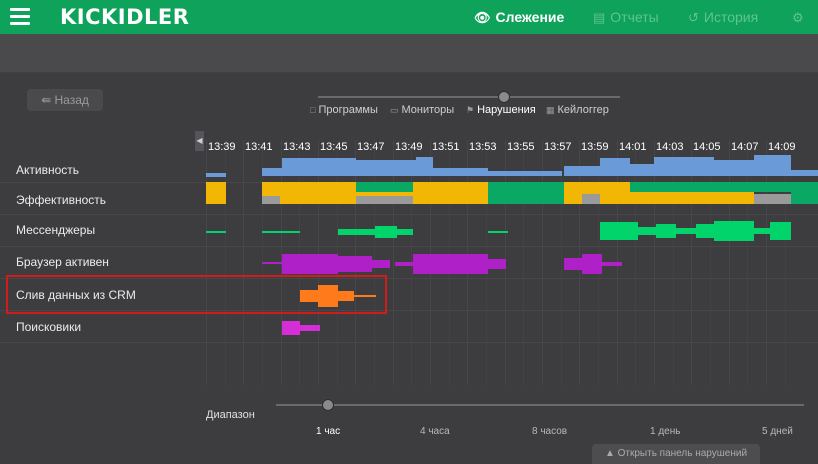 This screenshot has height=464, width=818. I want to click on top-navigation-bar: KICKIDLER 👁 Слежение ▤ Отчеты ↺ История ⚙, so click(409, 17).